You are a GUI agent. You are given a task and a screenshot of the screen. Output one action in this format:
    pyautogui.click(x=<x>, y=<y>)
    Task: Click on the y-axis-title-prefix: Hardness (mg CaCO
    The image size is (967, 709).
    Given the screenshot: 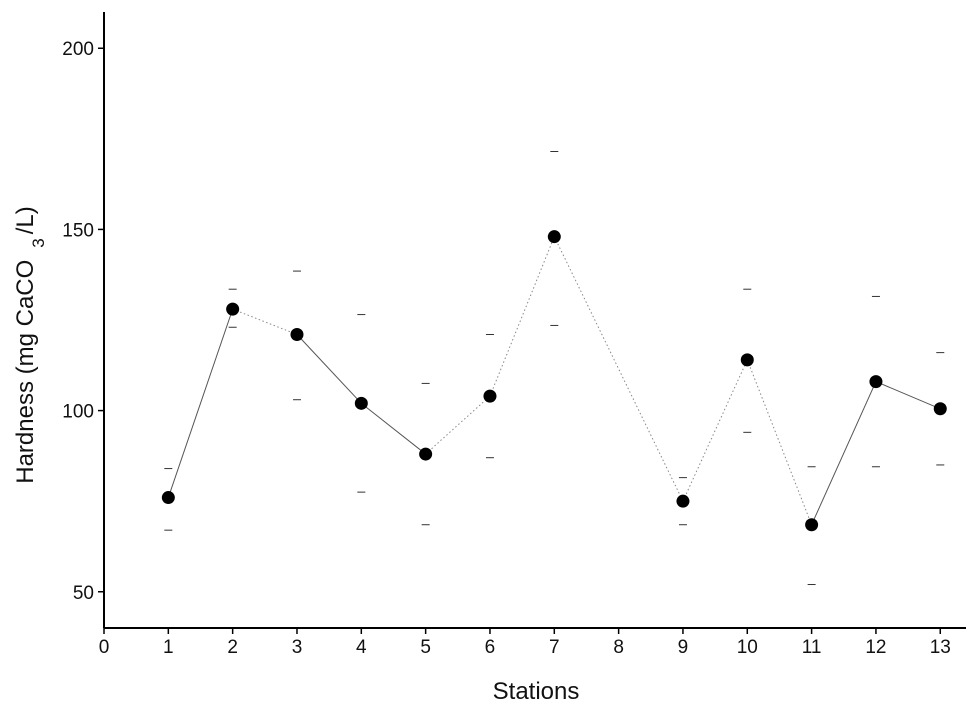 What is the action you would take?
    pyautogui.click(x=25, y=372)
    